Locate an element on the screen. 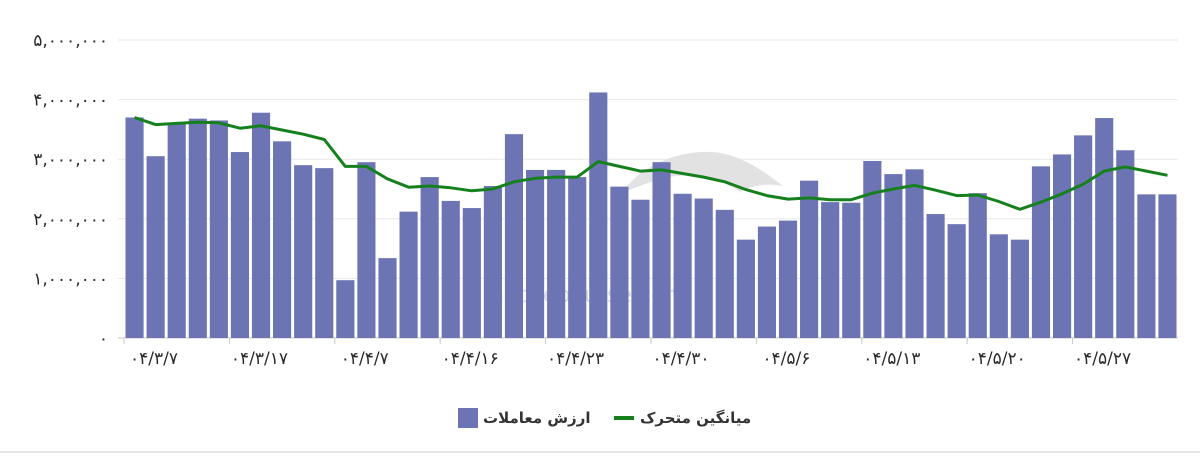 Image resolution: width=1200 pixels, height=461 pixels. x-tick-label: ۰۴/۳/۱۷ is located at coordinates (259, 359).